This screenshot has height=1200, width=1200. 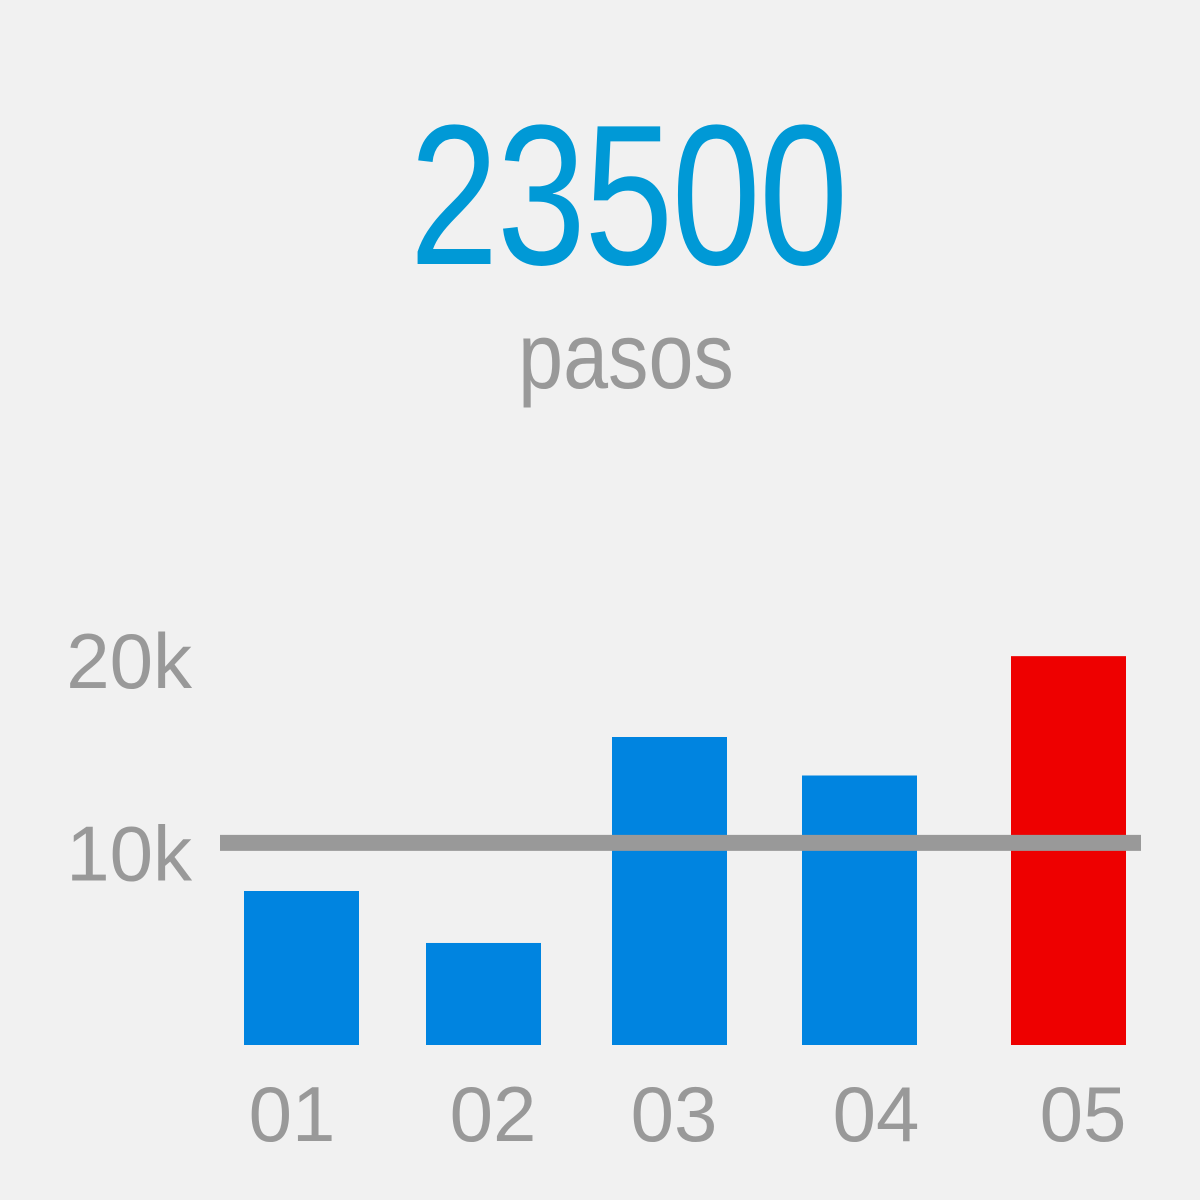 What do you see at coordinates (129, 854) in the screenshot?
I see `y-tick-label-10k: 10k` at bounding box center [129, 854].